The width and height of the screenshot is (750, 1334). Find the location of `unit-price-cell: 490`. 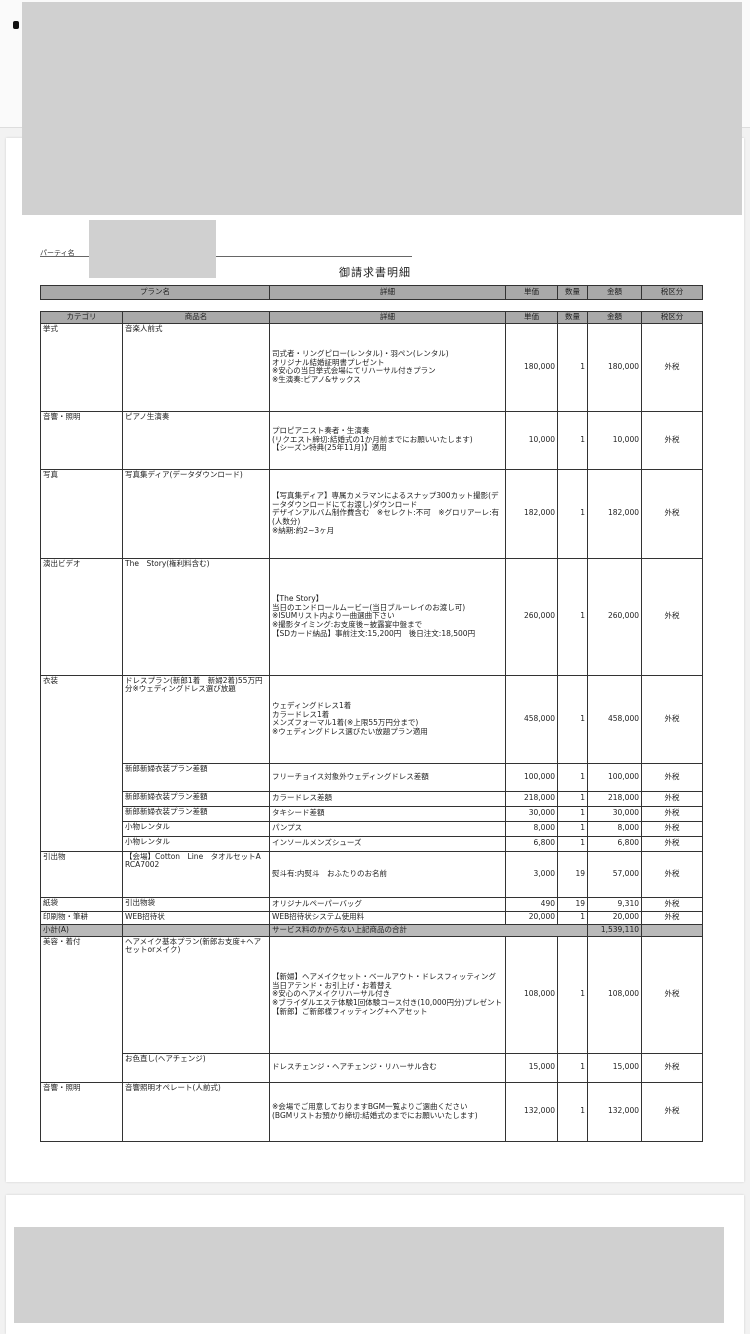

unit-price-cell: 490 is located at coordinates (531, 904).